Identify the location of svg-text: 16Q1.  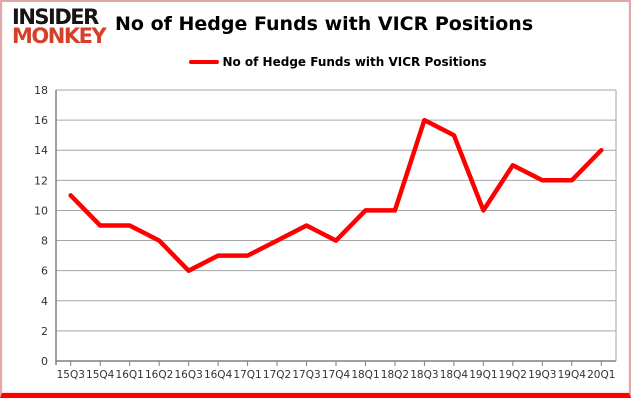
(130, 375).